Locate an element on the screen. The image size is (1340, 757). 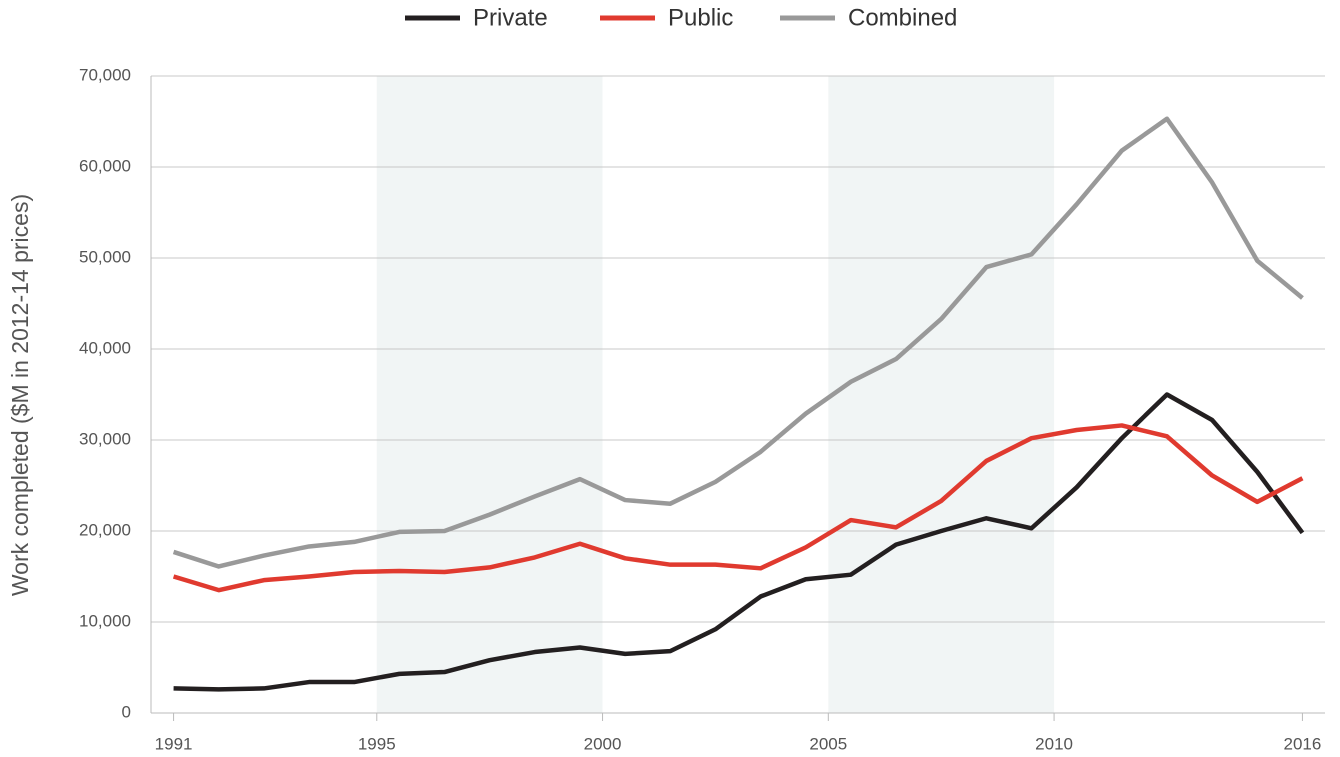
x-tick-label: 1991 is located at coordinates (174, 743).